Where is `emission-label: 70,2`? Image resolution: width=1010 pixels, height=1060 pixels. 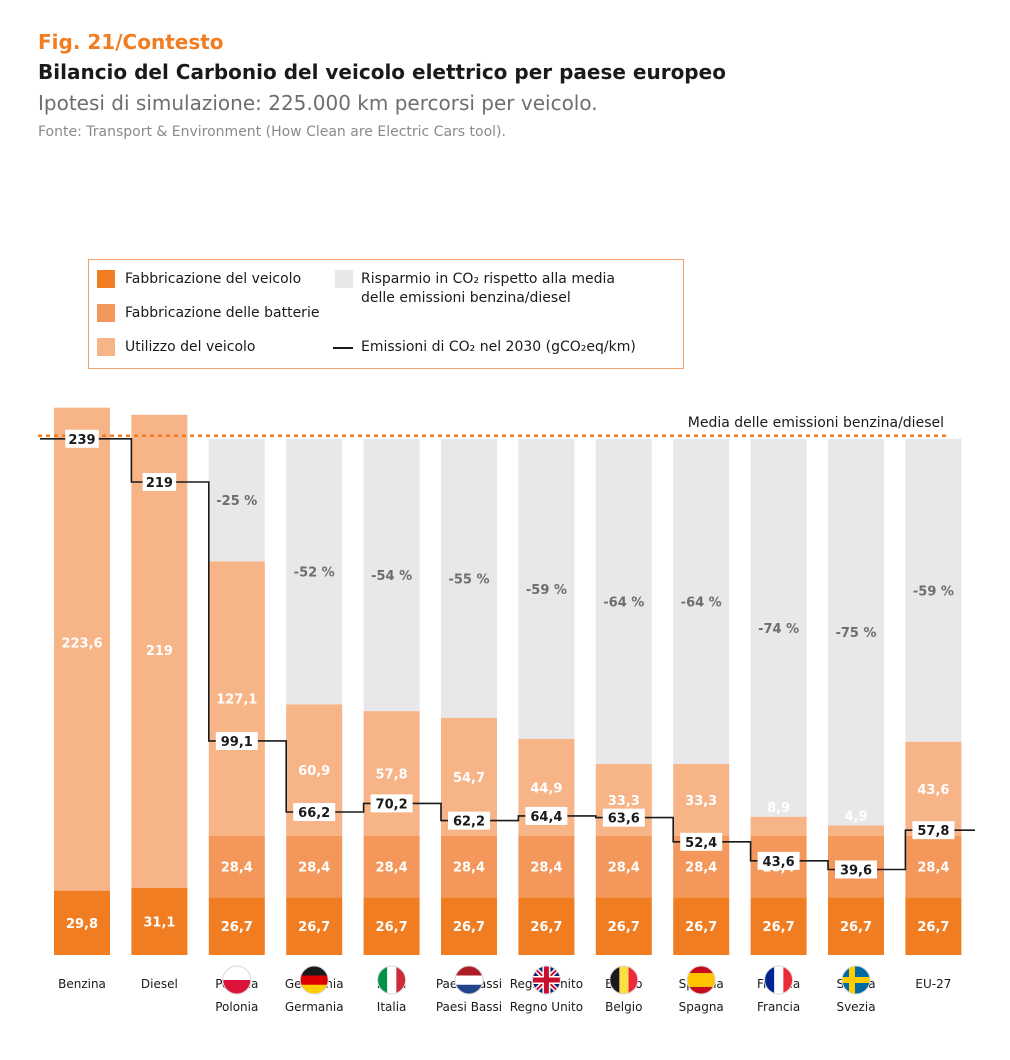 emission-label: 70,2 is located at coordinates (392, 804).